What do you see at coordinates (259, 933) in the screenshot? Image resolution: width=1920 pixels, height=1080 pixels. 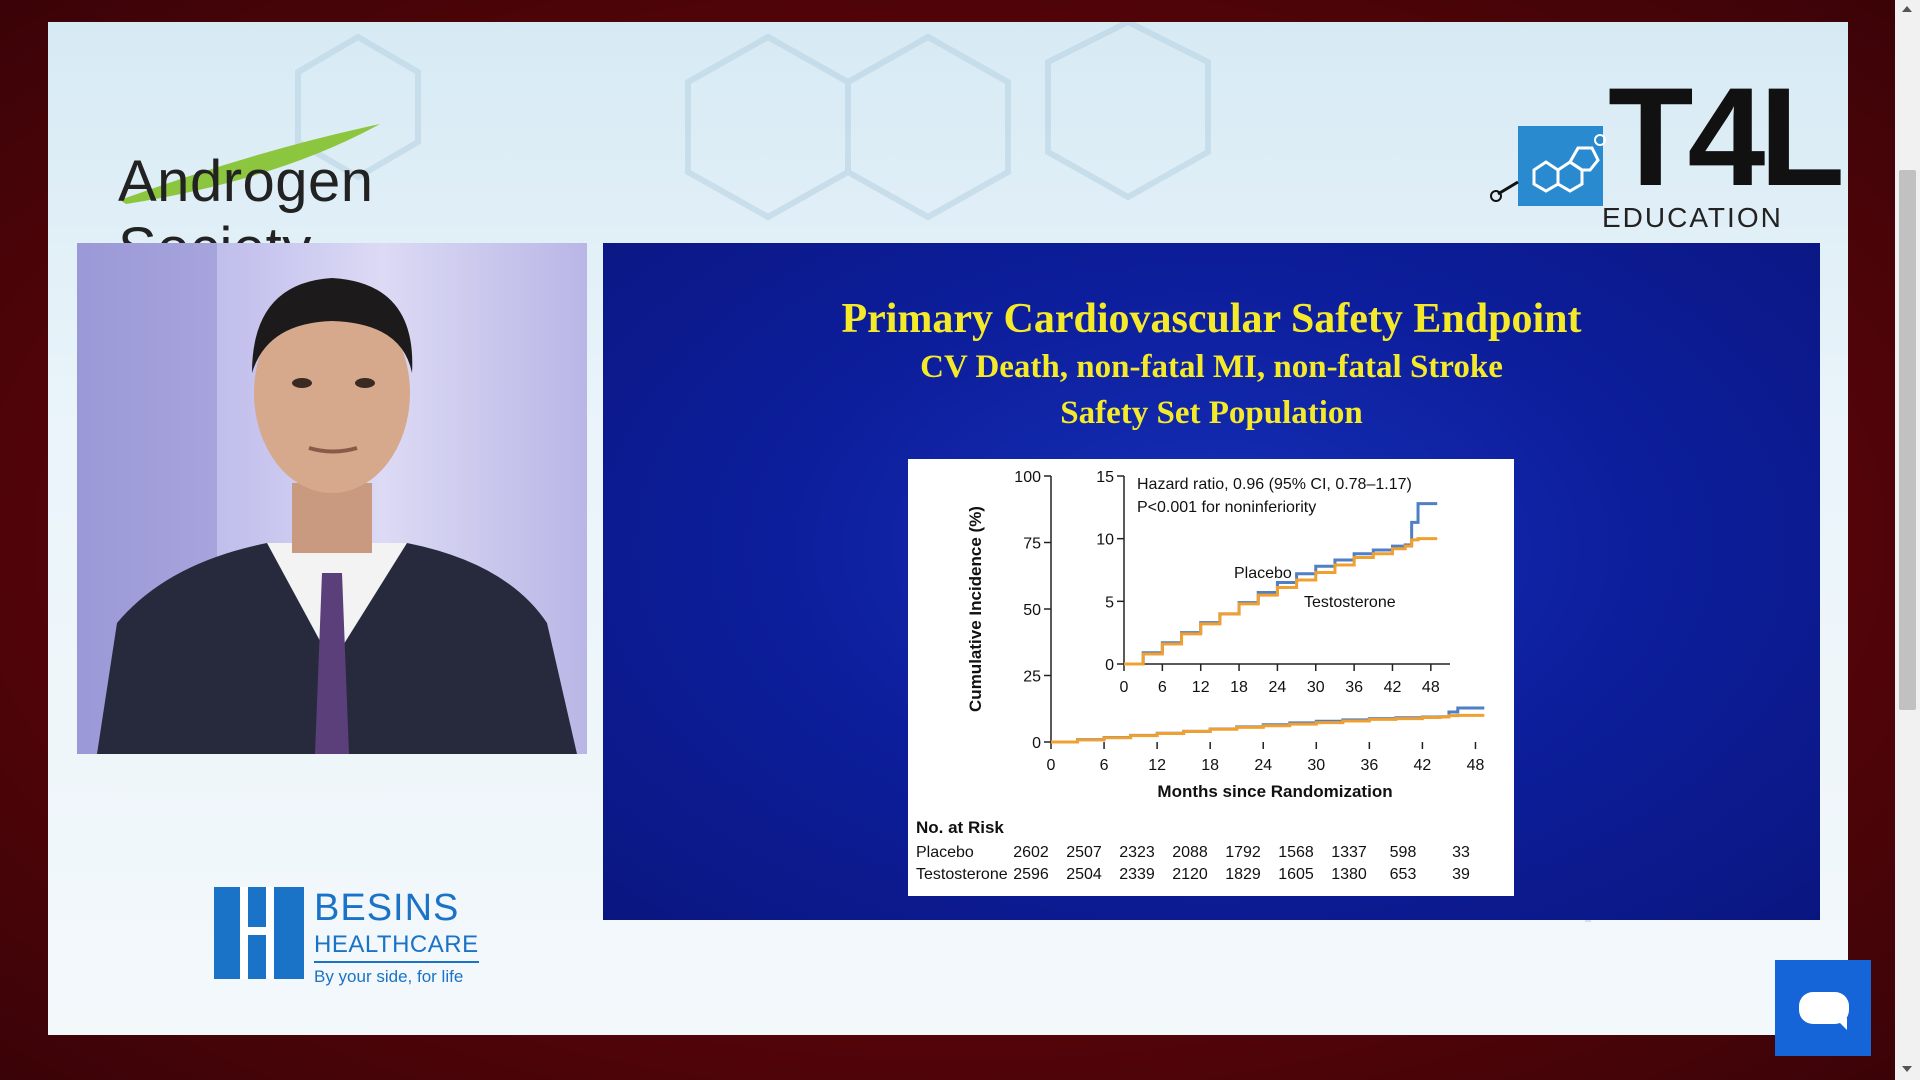 I see `besins-mark-icon` at bounding box center [259, 933].